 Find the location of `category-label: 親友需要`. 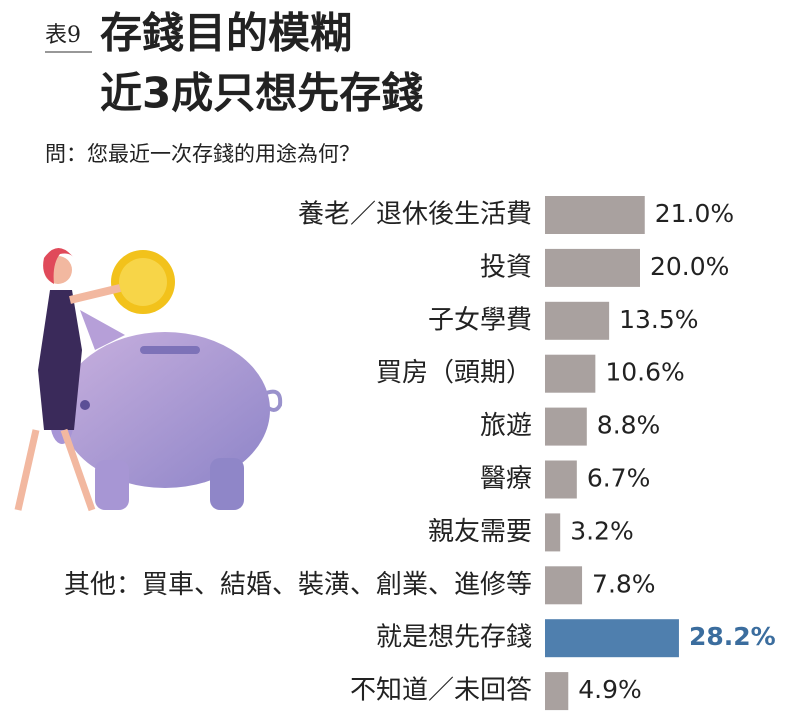

category-label: 親友需要 is located at coordinates (480, 532).